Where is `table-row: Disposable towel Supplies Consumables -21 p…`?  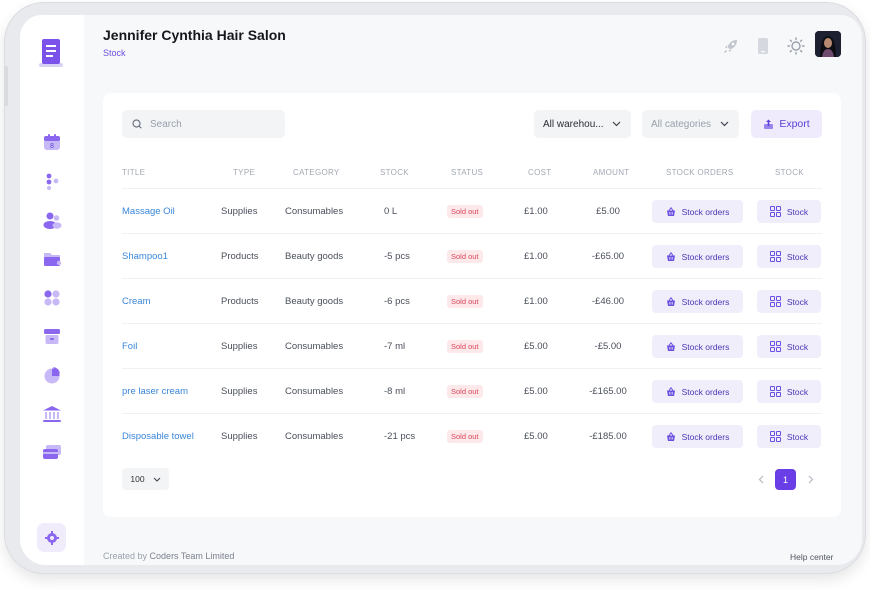
table-row: Disposable towel Supplies Consumables -21 p… is located at coordinates (472, 436).